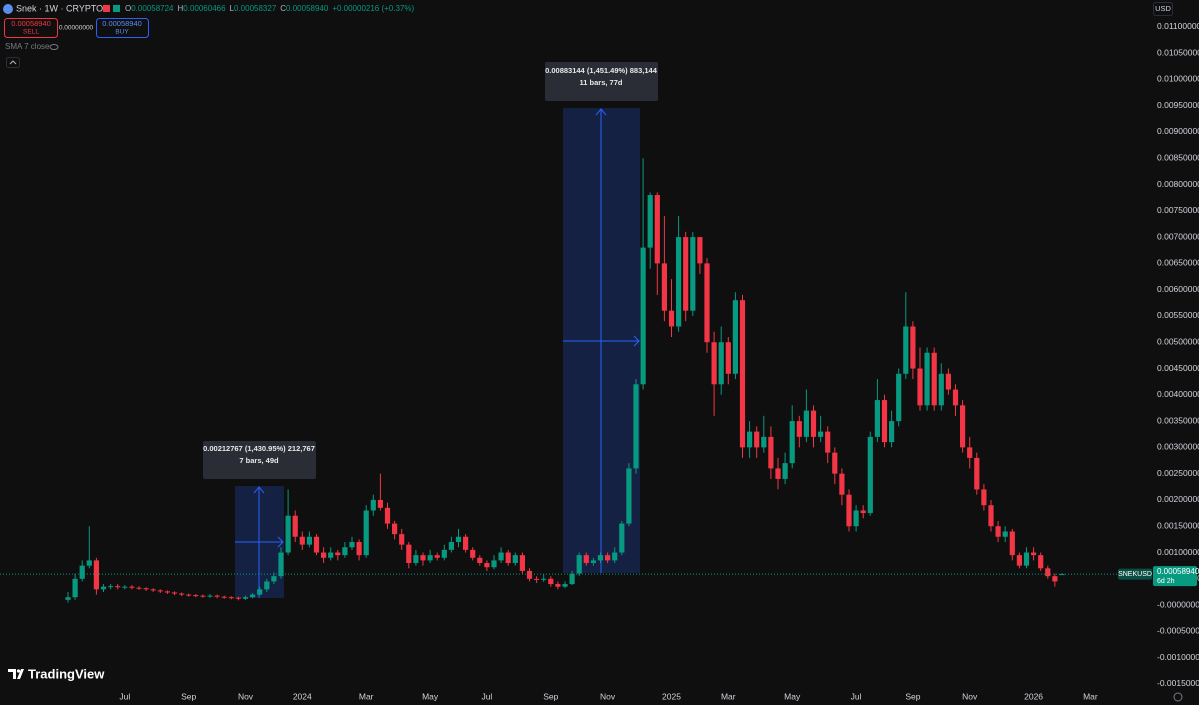 This screenshot has width=1199, height=705. I want to click on legend-change: +0.00000216 (+0.37%), so click(373, 8).